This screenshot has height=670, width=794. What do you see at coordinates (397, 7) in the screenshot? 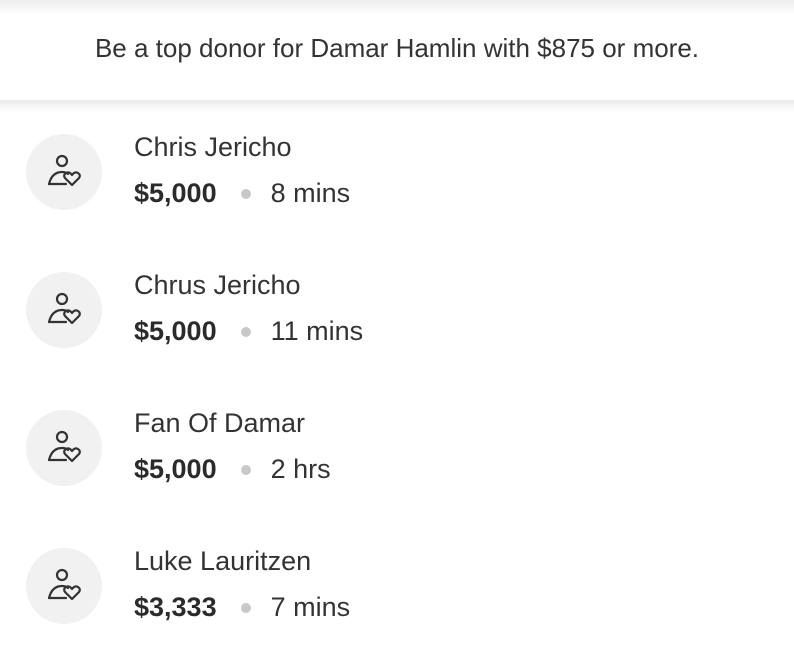
I see `top-shadow` at bounding box center [397, 7].